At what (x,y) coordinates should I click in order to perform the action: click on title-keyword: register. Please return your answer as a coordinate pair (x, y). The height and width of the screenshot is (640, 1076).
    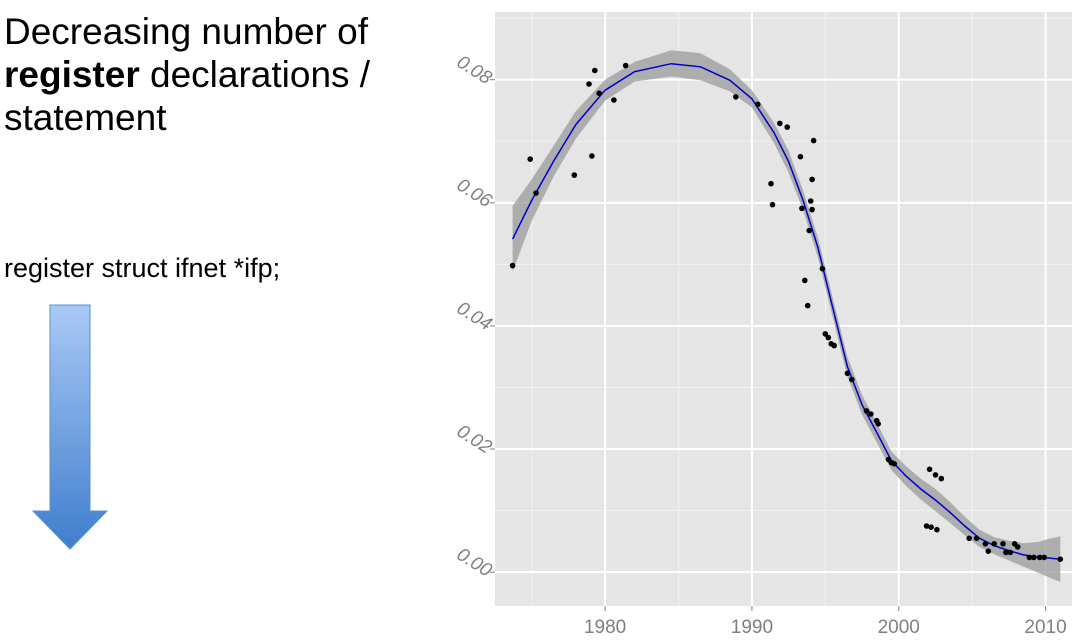
    Looking at the image, I should click on (72, 74).